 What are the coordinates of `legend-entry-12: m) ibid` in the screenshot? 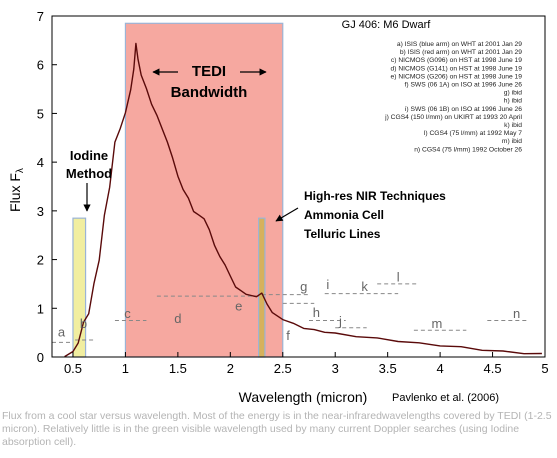 It's located at (512, 141).